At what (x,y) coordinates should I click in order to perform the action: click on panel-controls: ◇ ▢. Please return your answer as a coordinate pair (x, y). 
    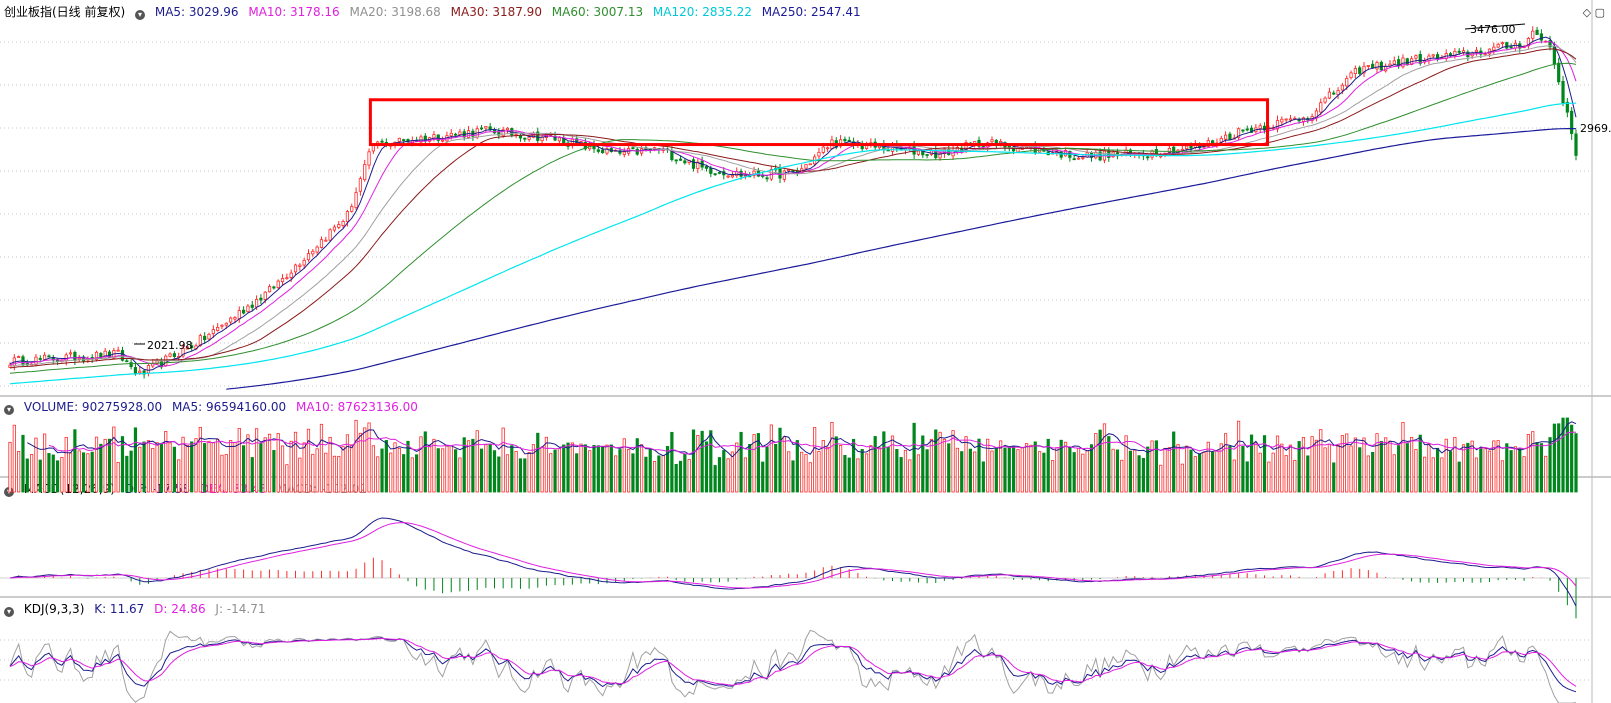
    Looking at the image, I should click on (1593, 12).